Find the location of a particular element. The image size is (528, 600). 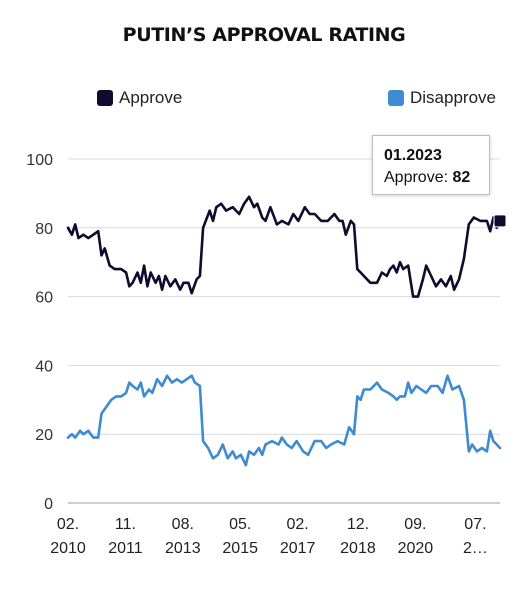

x-tick-year-label: 2013 is located at coordinates (183, 548).